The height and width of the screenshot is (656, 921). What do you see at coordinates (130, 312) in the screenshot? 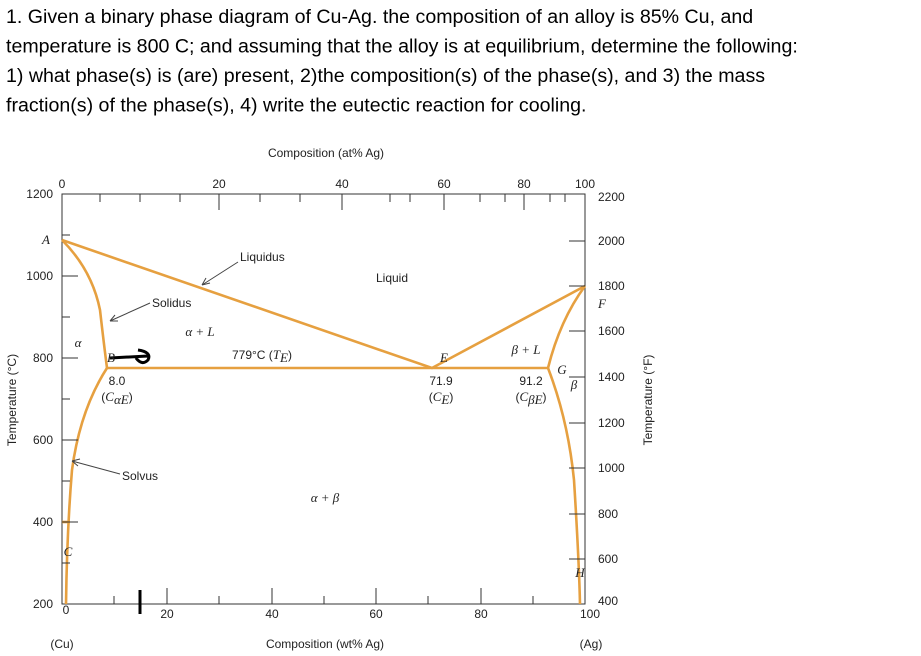
I see `solidus-arrow` at bounding box center [130, 312].